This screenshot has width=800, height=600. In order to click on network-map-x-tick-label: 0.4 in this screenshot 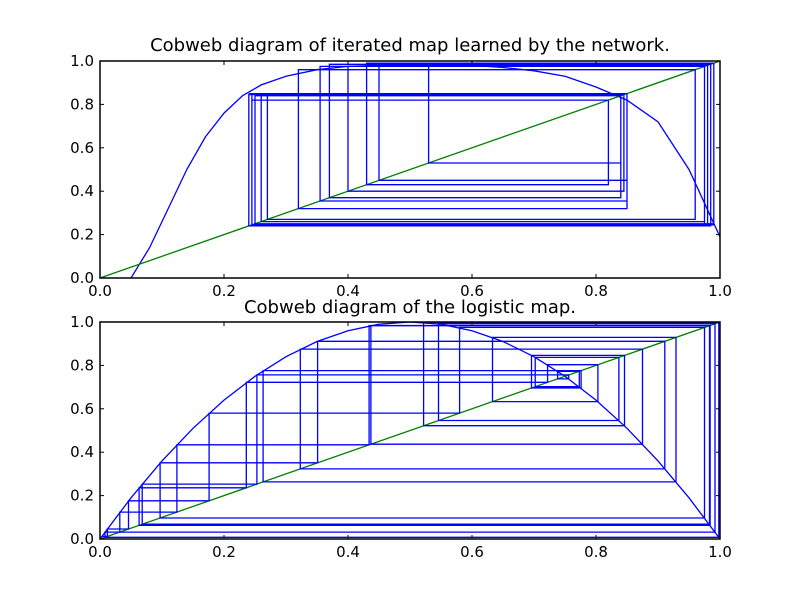, I will do `click(348, 291)`.